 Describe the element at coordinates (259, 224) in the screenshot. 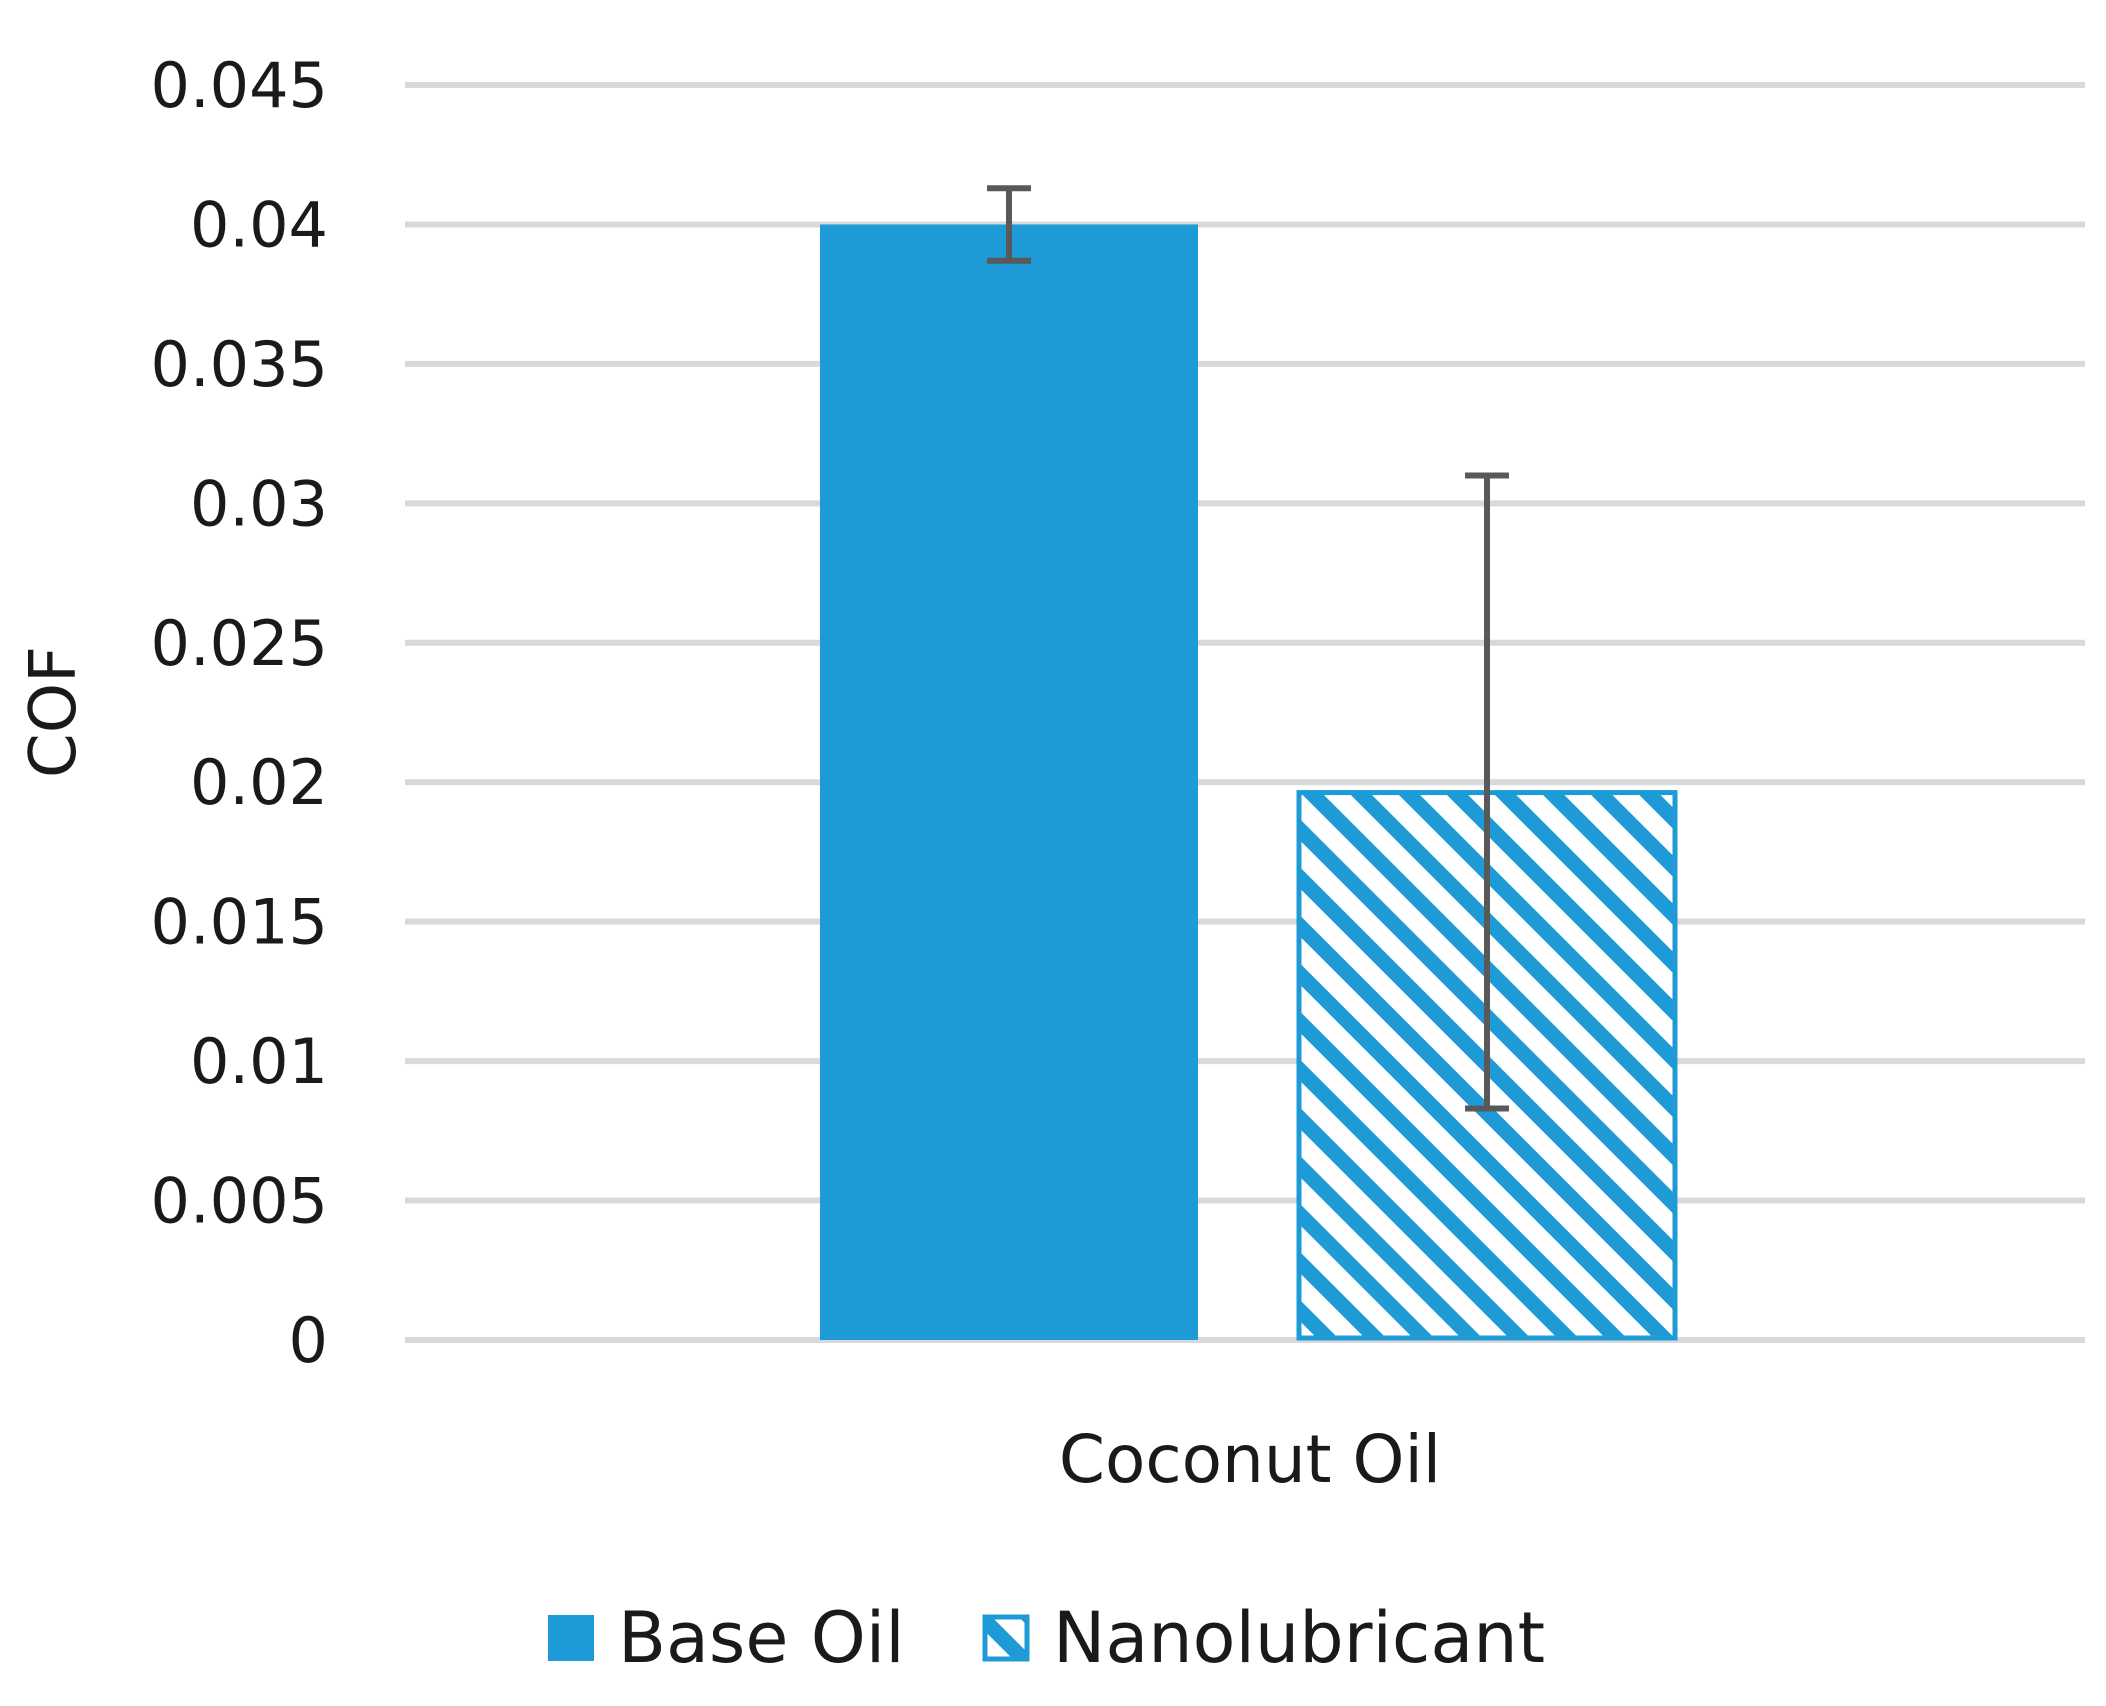

I see `y-tick-label: 0.04` at that location.